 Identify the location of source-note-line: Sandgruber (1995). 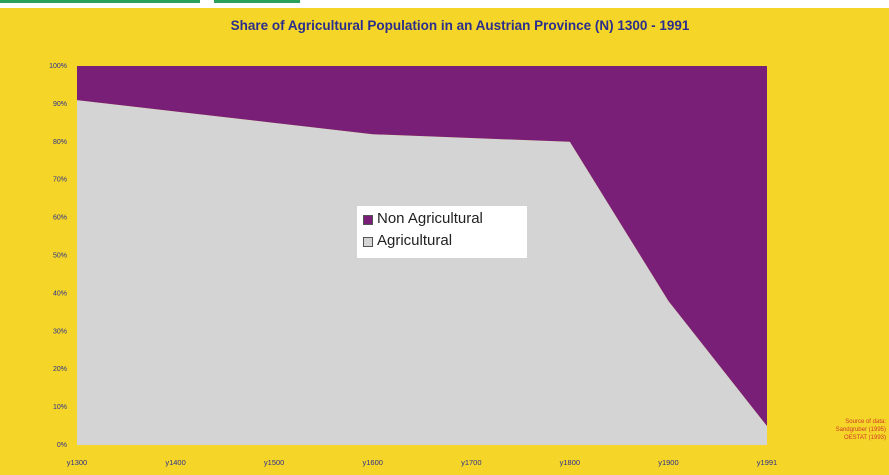
(860, 430).